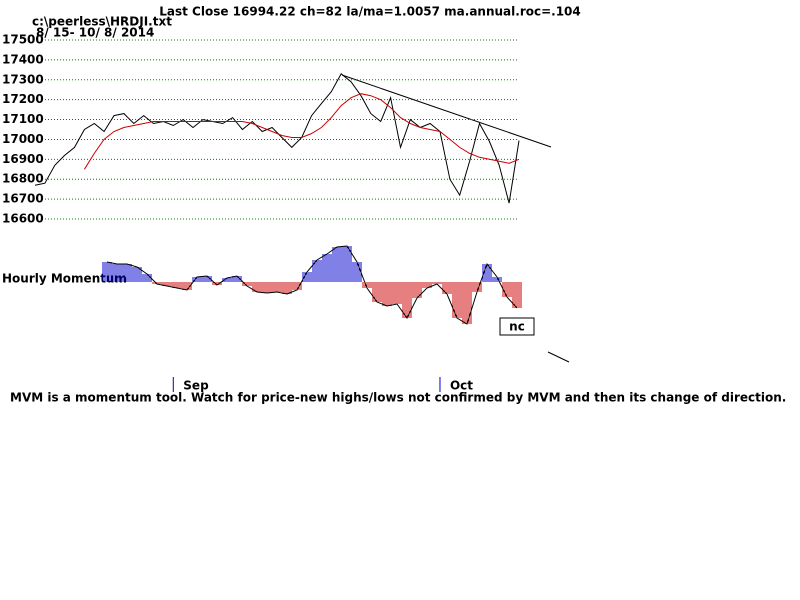 Image resolution: width=800 pixels, height=600 pixels. What do you see at coordinates (312, 285) in the screenshot?
I see `momentum-outline` at bounding box center [312, 285].